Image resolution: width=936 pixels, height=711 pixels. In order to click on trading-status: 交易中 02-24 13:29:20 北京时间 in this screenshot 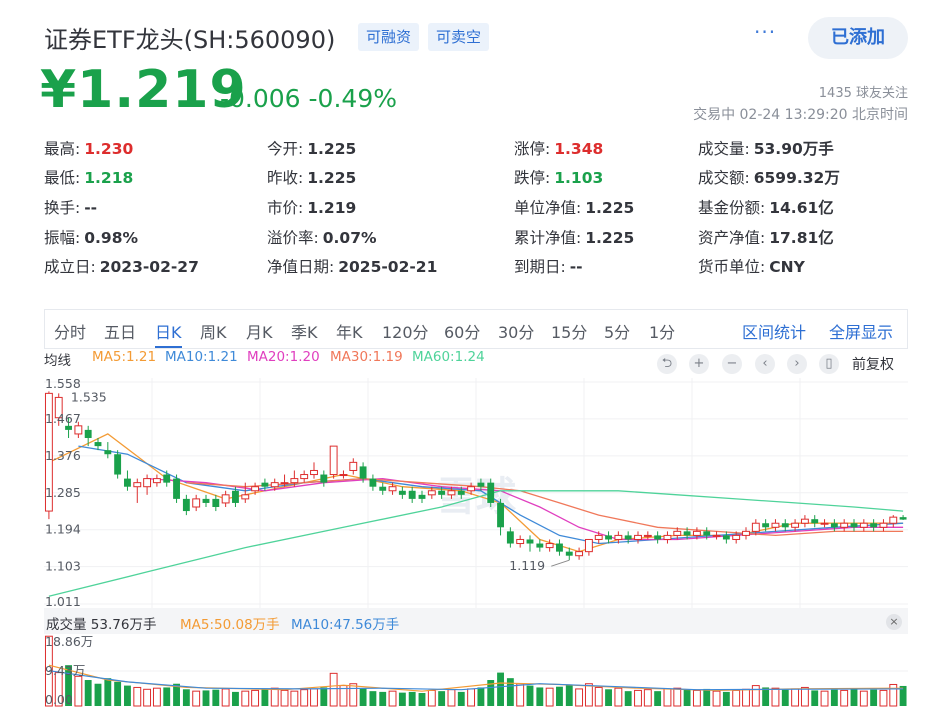, I will do `click(800, 115)`.